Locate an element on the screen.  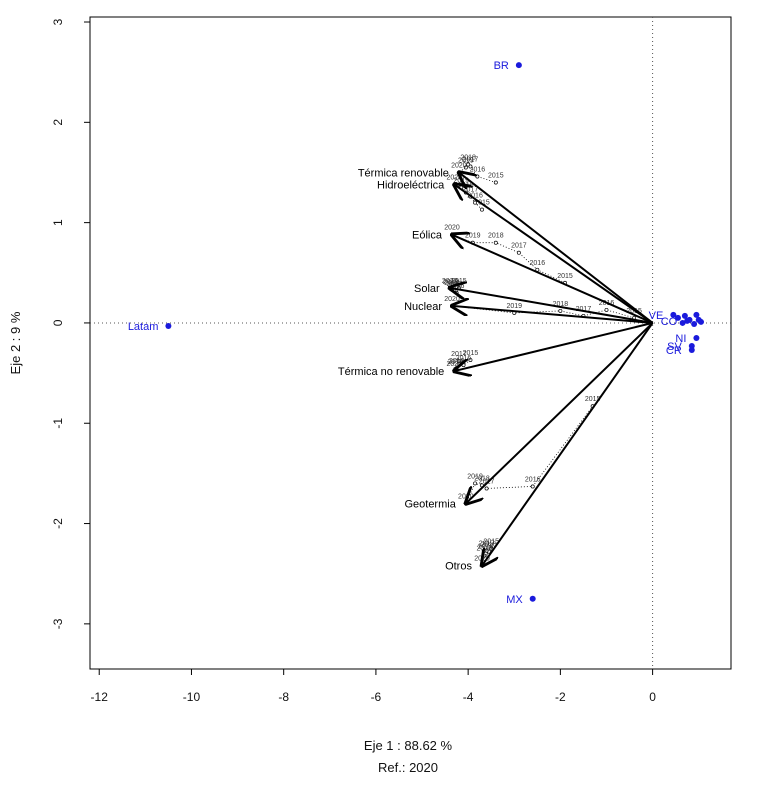
individual-label: Latam is located at coordinates (143, 327).